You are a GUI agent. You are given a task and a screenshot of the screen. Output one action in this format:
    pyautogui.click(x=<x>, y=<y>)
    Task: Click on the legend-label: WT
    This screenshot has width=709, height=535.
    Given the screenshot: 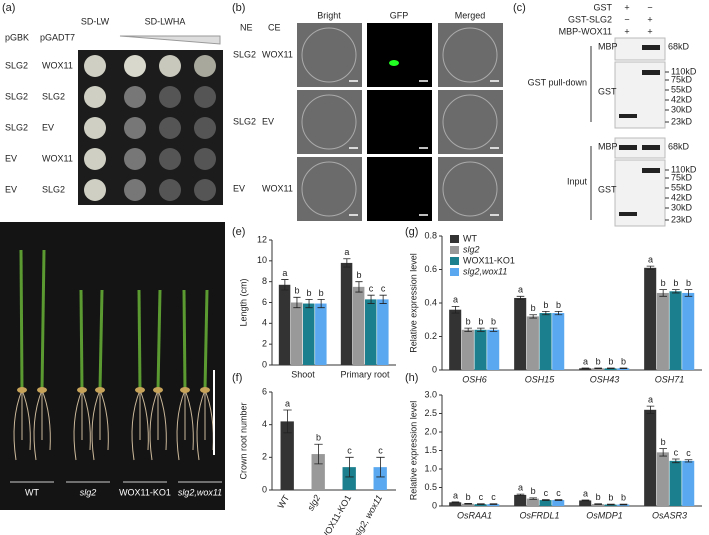 What is the action you would take?
    pyautogui.click(x=470, y=238)
    